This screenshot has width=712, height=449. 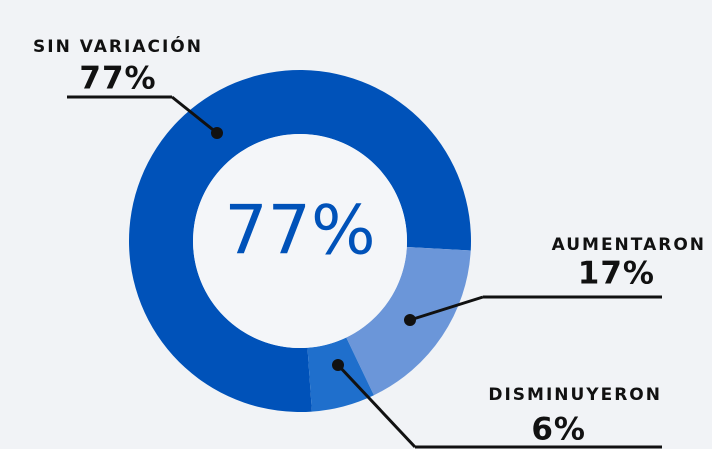 What do you see at coordinates (299, 231) in the screenshot?
I see `center-label: 77%` at bounding box center [299, 231].